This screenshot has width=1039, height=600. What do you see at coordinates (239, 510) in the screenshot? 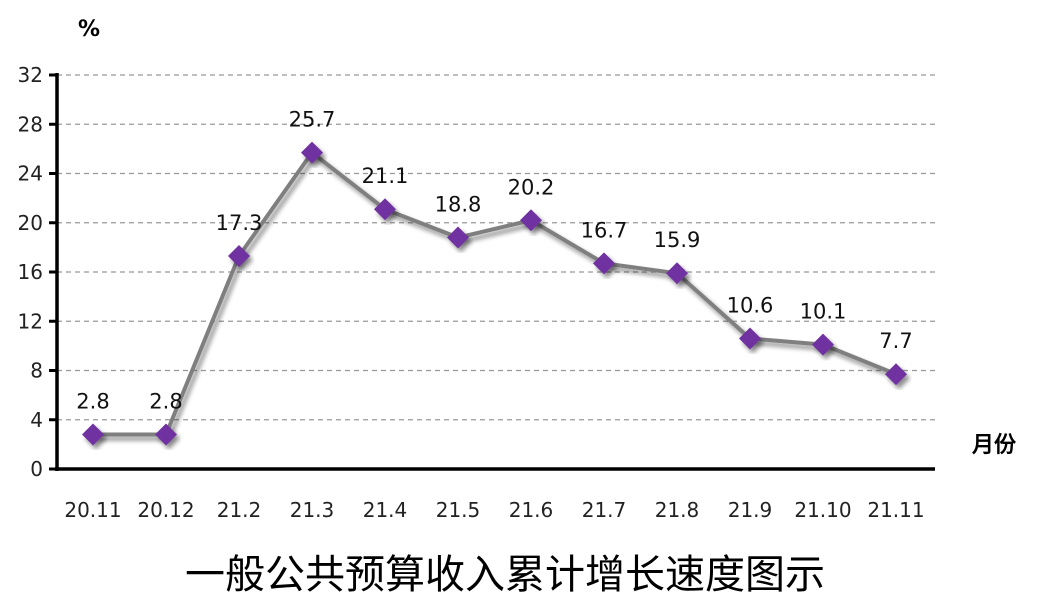
I see `x-tick-label: 21.2` at bounding box center [239, 510].